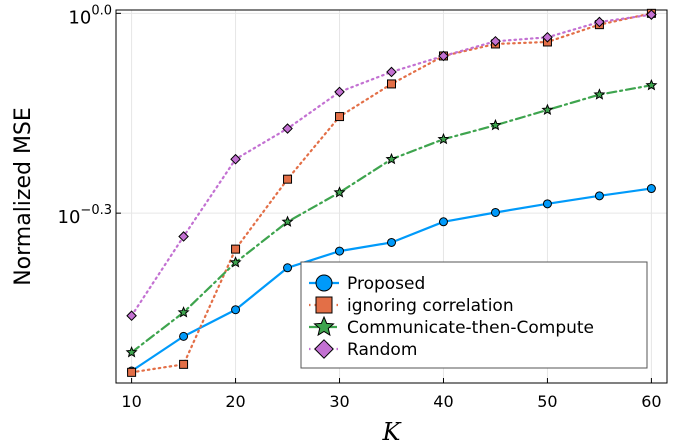 Image resolution: width=673 pixels, height=445 pixels. What do you see at coordinates (547, 401) in the screenshot?
I see `x-tick-label: 50` at bounding box center [547, 401].